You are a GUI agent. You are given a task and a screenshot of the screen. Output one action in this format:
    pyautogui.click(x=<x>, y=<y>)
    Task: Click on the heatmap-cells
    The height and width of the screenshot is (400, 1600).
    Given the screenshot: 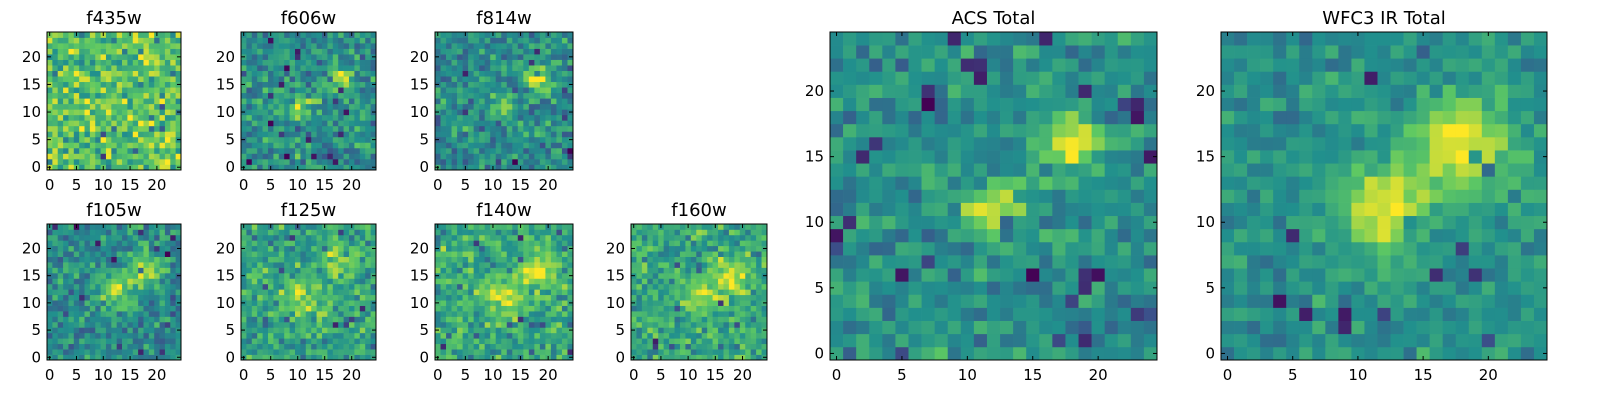 What is the action you would take?
    pyautogui.click(x=114, y=101)
    